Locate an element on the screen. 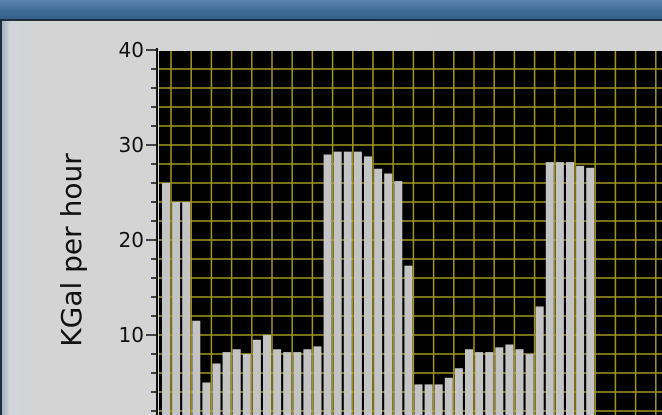 This screenshot has width=662, height=415. y-axis: 10 20 30 40 is located at coordinates (138, 226).